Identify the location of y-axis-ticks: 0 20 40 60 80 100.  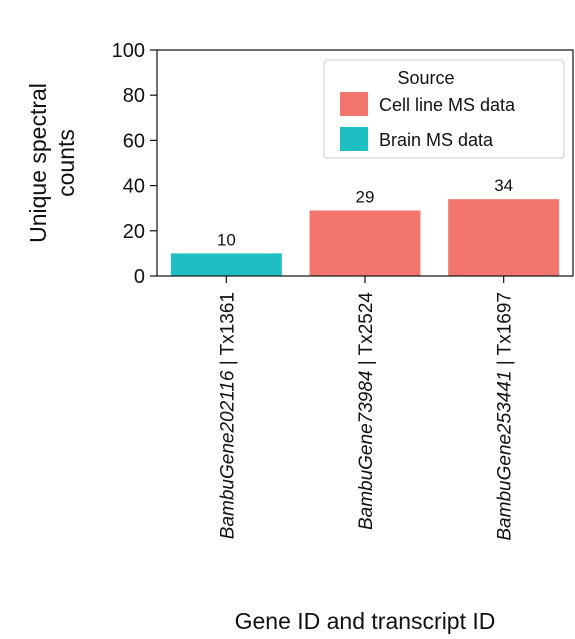
(134, 164).